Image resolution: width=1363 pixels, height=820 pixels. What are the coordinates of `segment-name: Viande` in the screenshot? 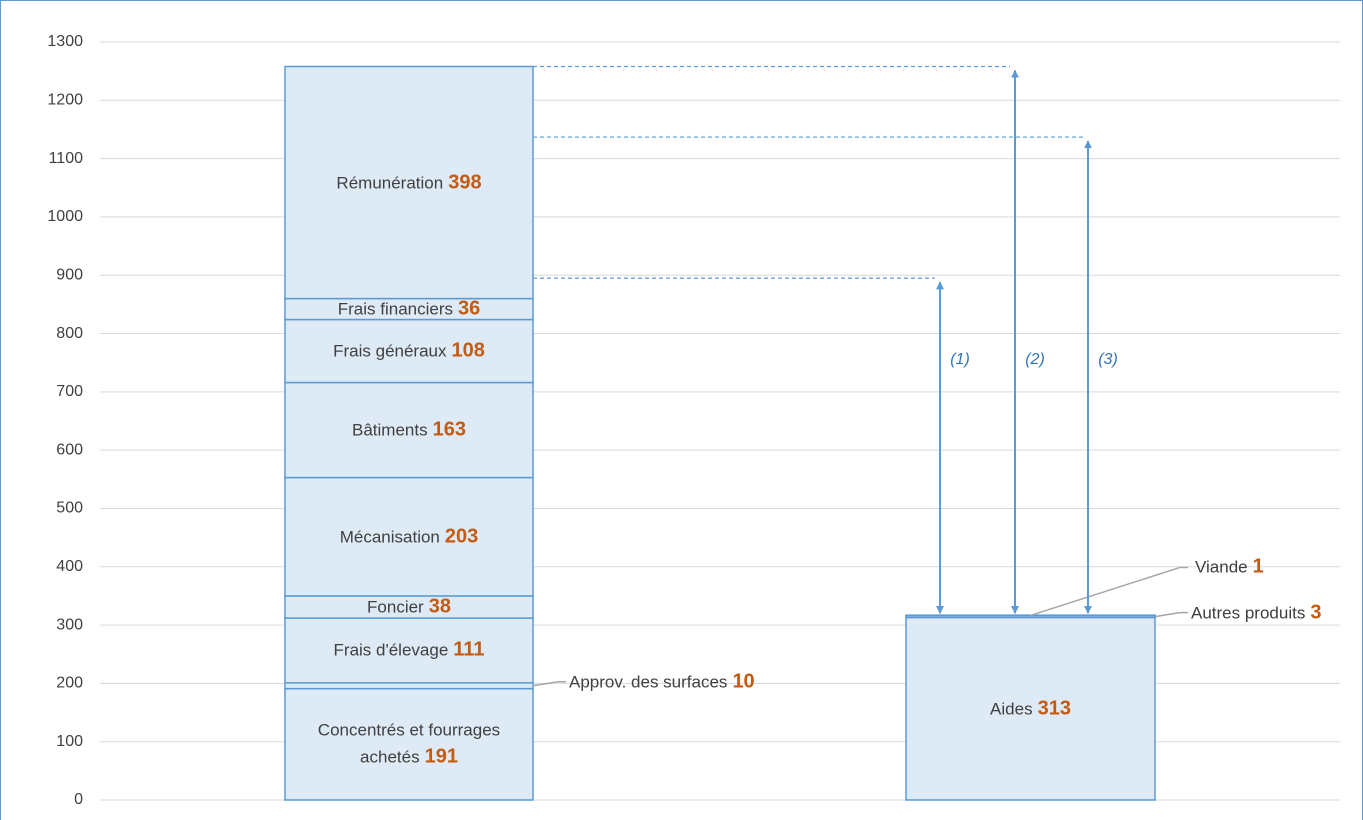 It's located at (1221, 567).